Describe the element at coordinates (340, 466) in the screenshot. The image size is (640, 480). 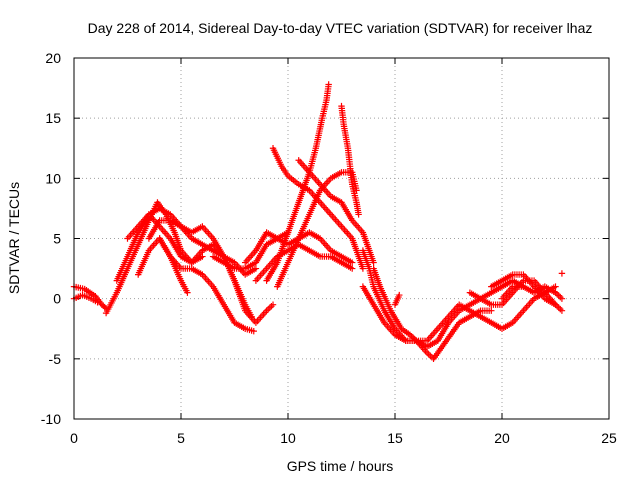
I see `x-axis-label: GPS time / hours` at that location.